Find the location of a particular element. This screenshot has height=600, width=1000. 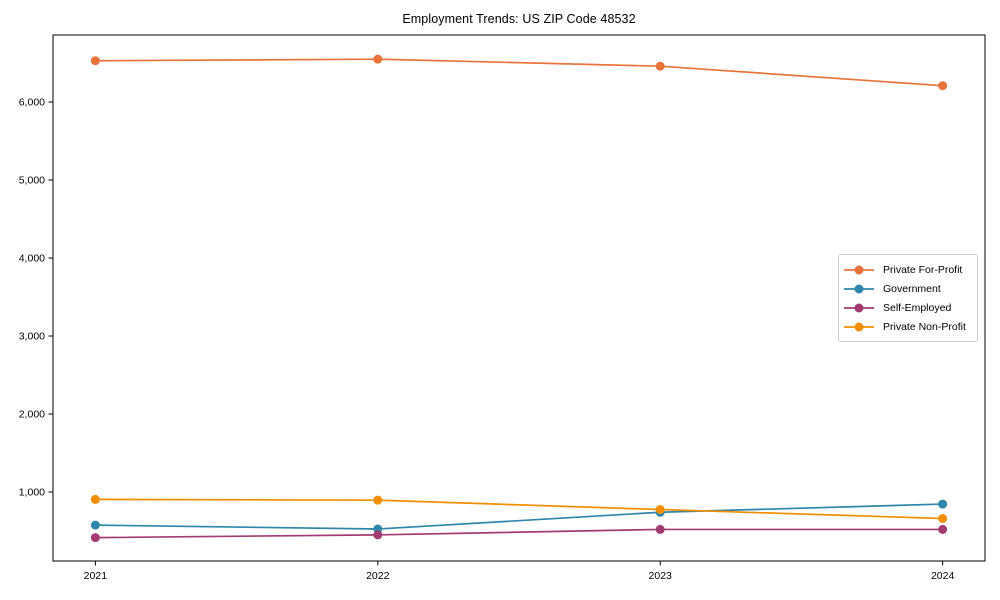

legend-item: Government is located at coordinates (907, 289).